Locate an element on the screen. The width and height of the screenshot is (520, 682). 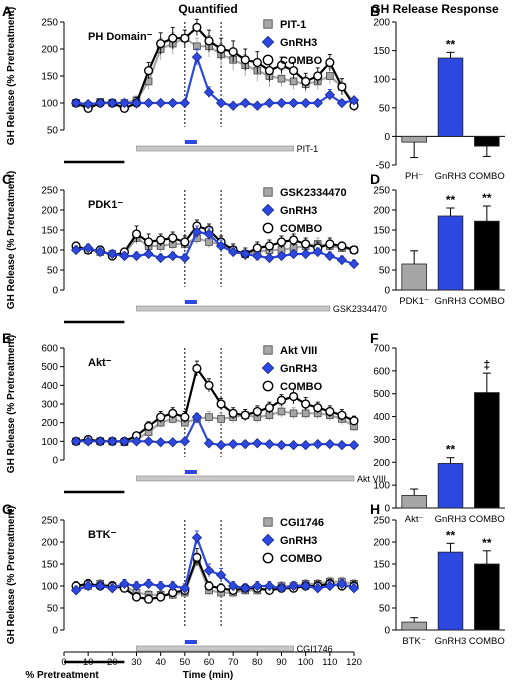
inset-label: BTK⁻ is located at coordinates (102, 535).